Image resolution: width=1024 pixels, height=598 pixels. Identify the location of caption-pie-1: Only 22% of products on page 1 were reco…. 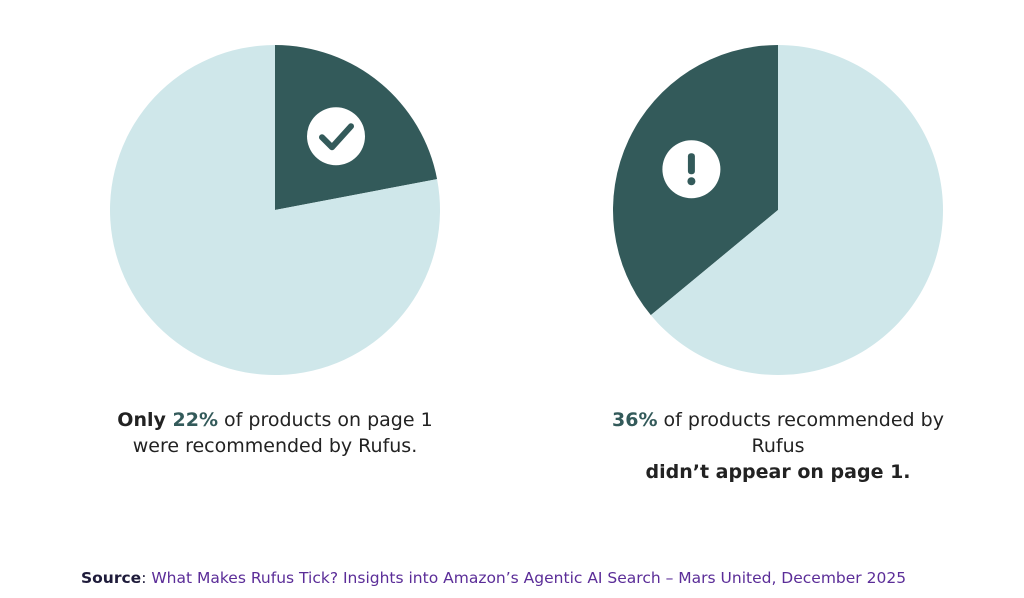
(275, 433).